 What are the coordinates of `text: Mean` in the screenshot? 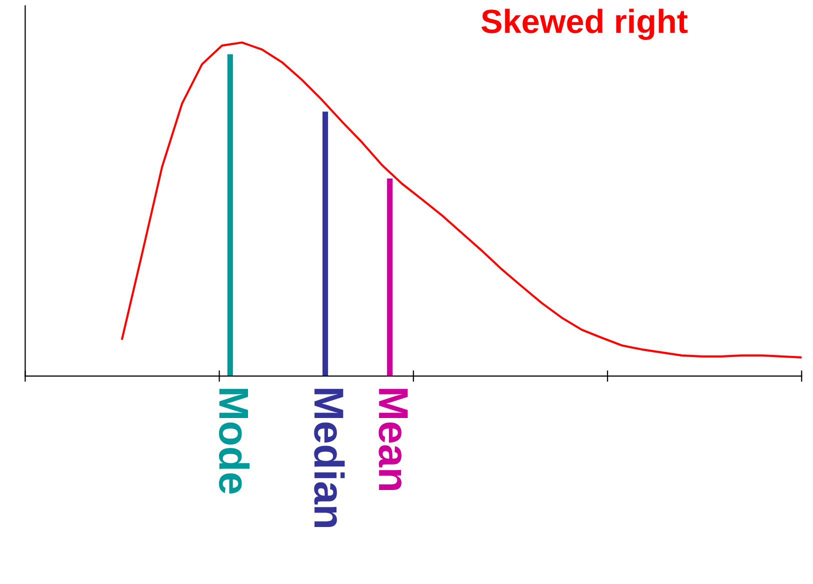 It's located at (393, 439).